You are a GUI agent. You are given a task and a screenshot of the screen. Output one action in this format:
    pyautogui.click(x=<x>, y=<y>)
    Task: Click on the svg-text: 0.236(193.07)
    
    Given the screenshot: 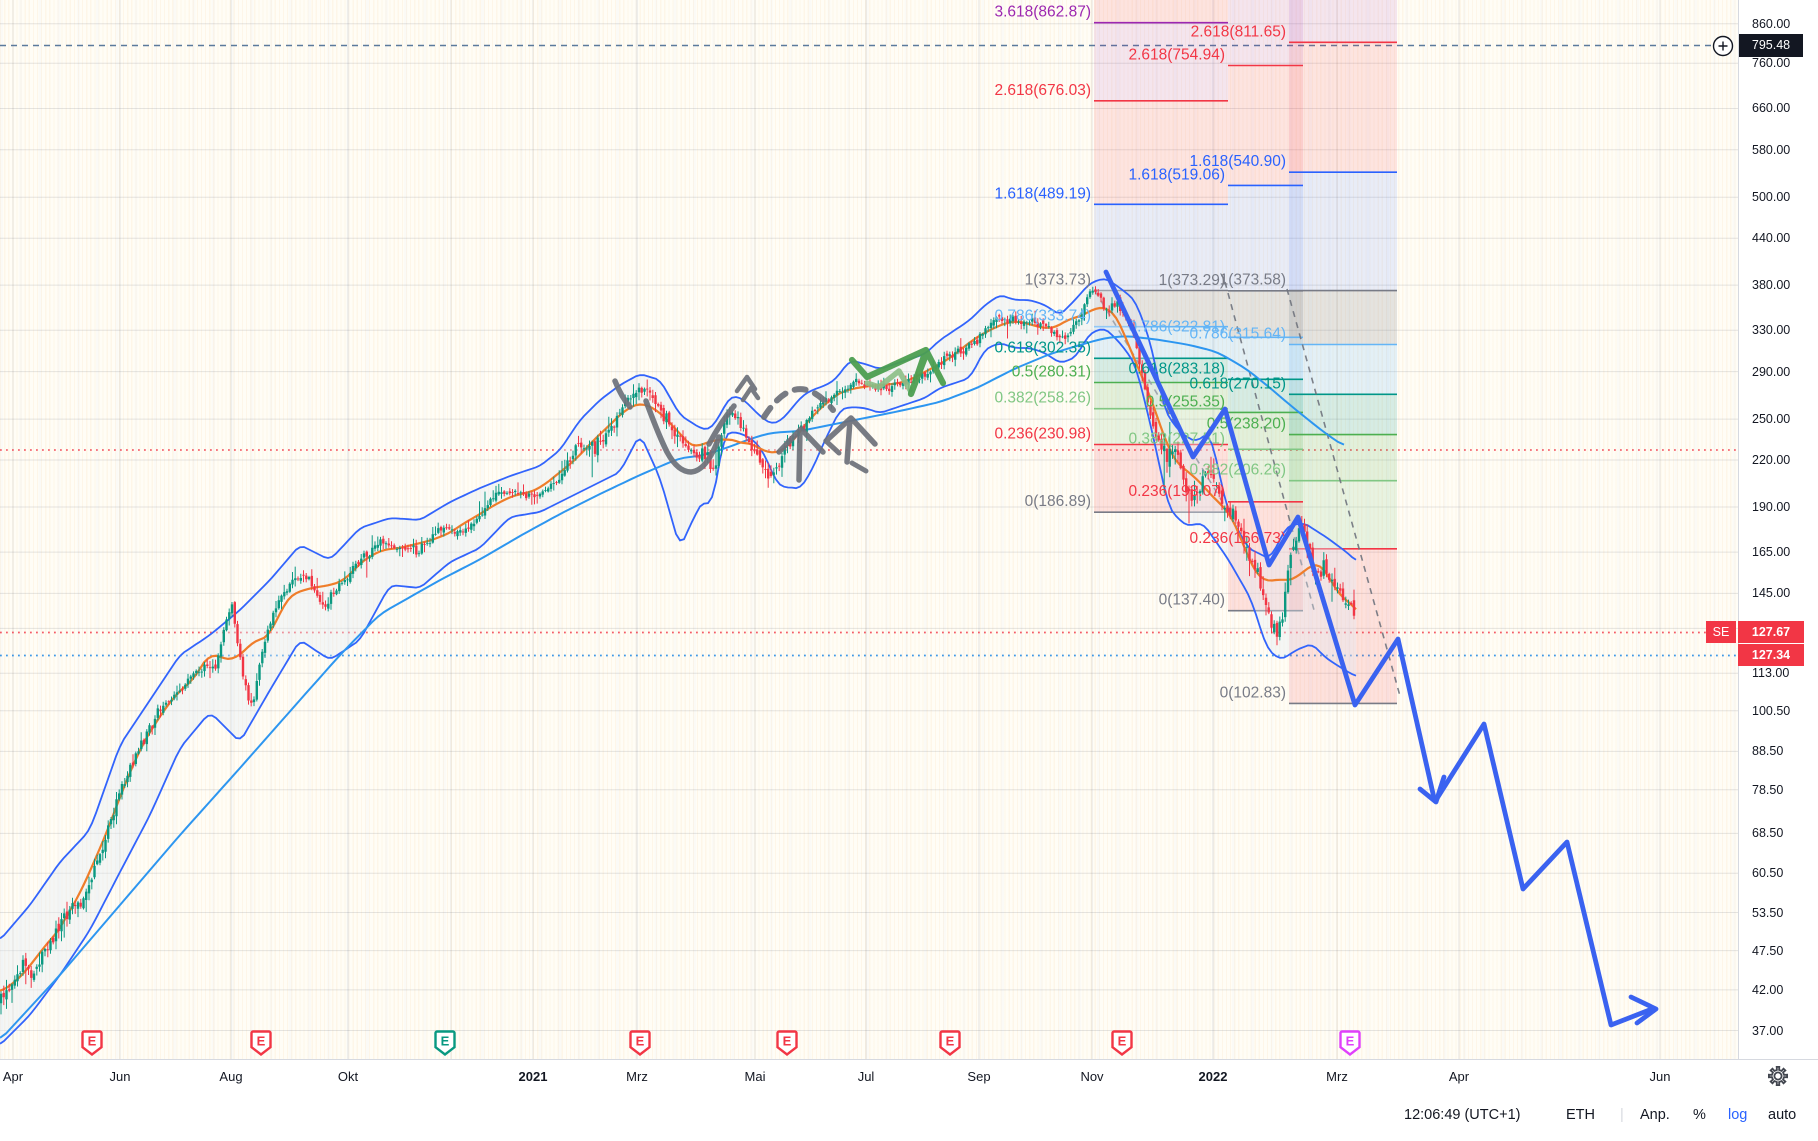 What is the action you would take?
    pyautogui.click(x=1176, y=491)
    